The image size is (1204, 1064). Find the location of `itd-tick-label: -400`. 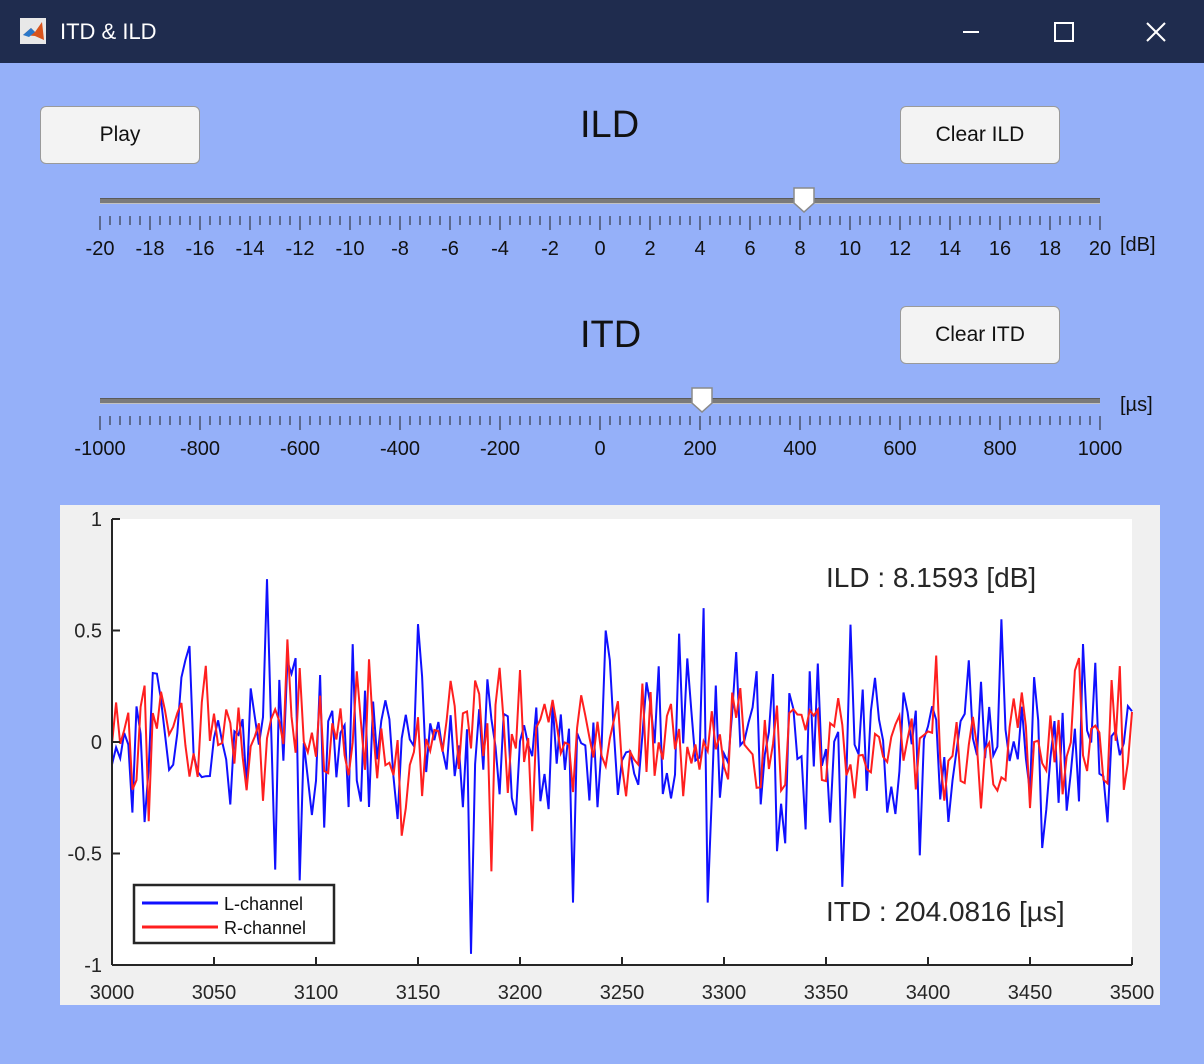

itd-tick-label: -400 is located at coordinates (400, 449).